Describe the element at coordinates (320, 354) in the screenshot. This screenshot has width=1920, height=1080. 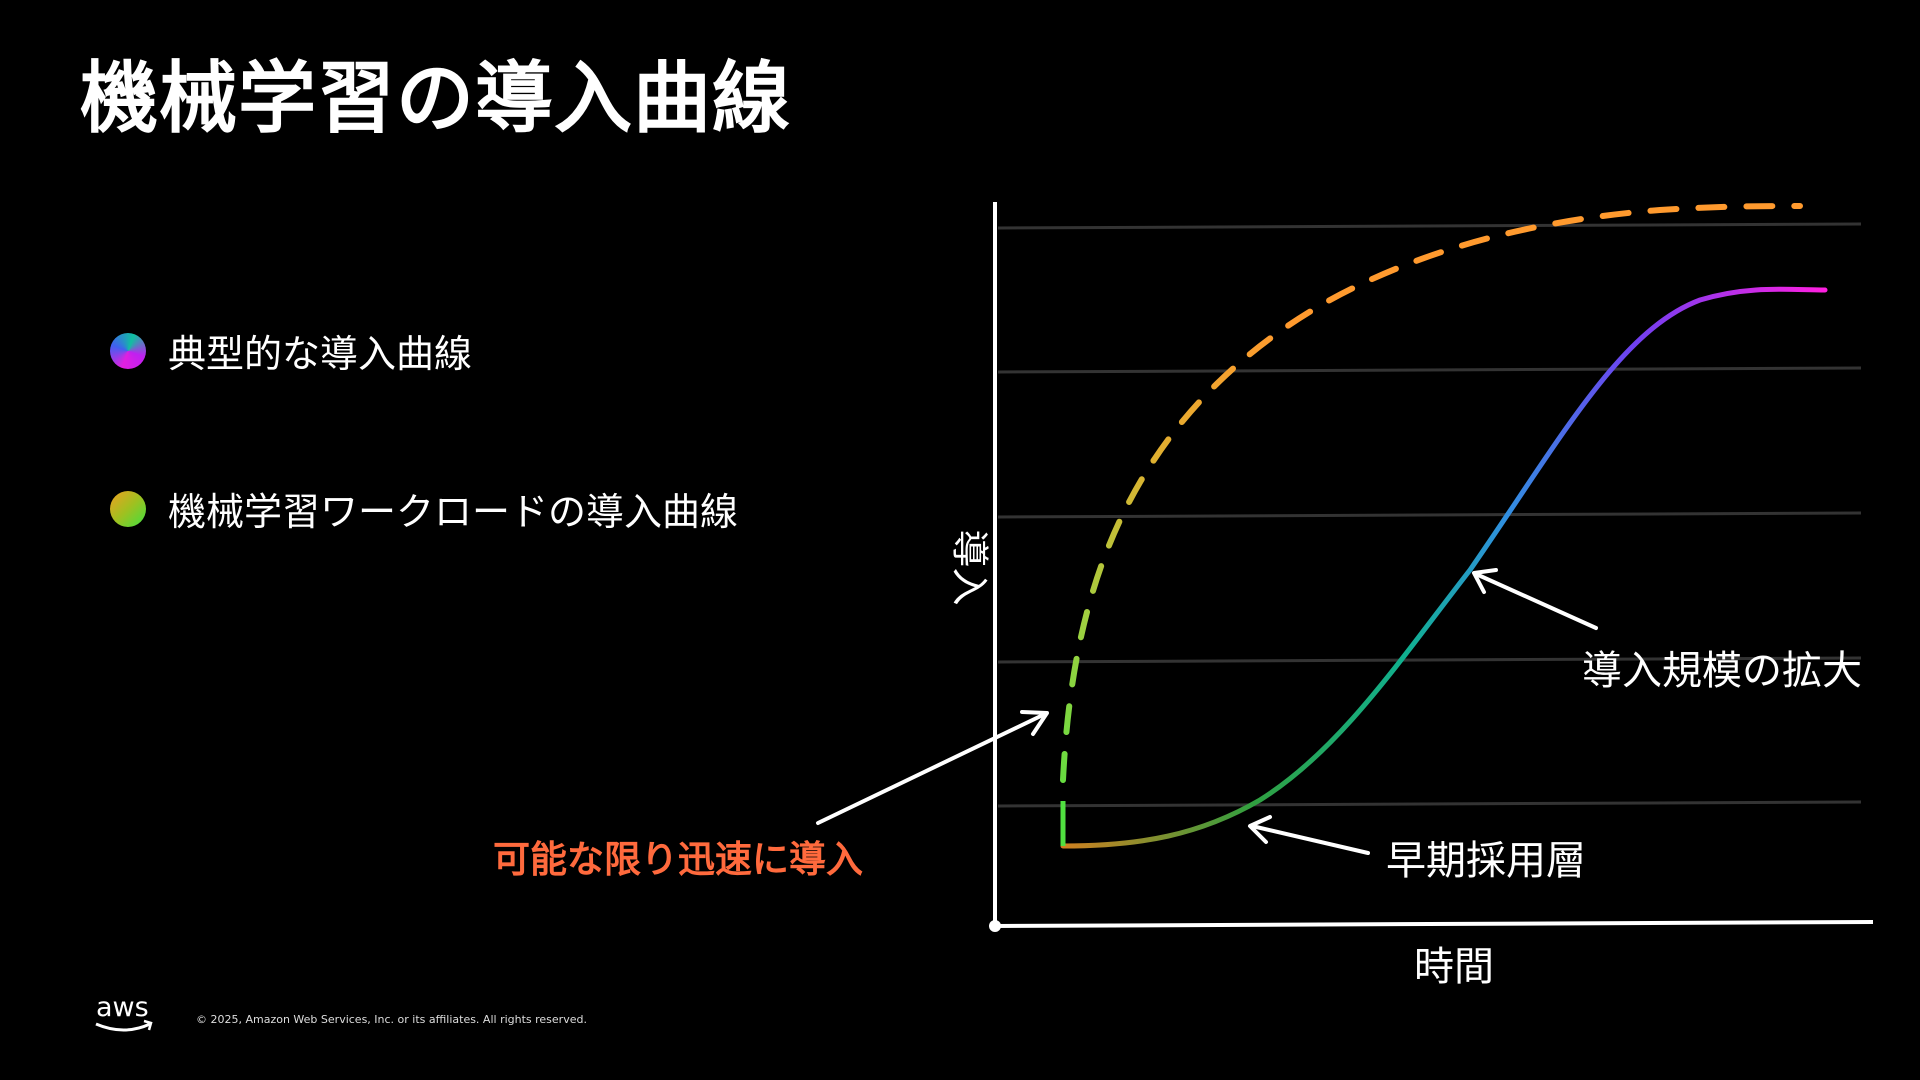
I see `legend-label: 典型的な導入曲線` at that location.